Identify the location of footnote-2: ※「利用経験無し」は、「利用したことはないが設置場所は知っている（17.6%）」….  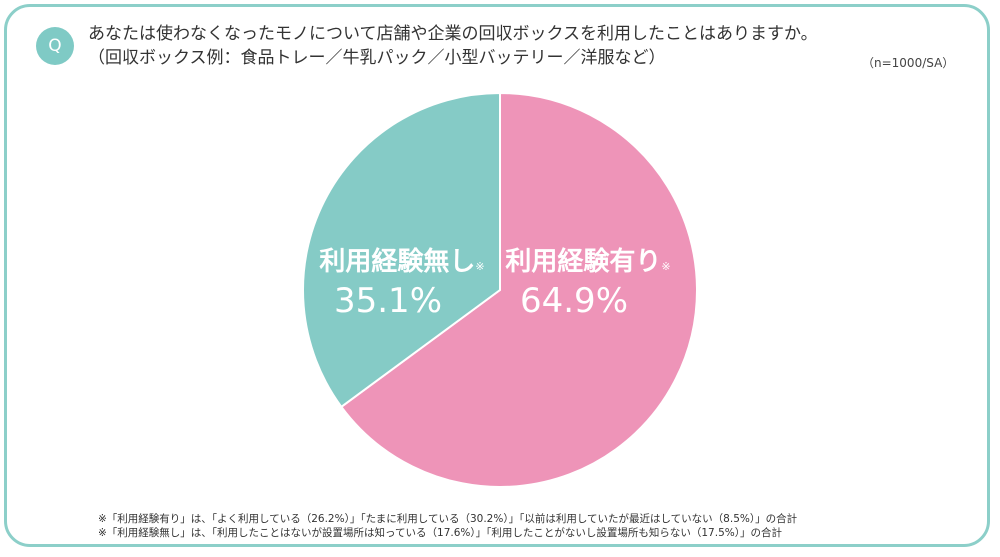
(440, 533).